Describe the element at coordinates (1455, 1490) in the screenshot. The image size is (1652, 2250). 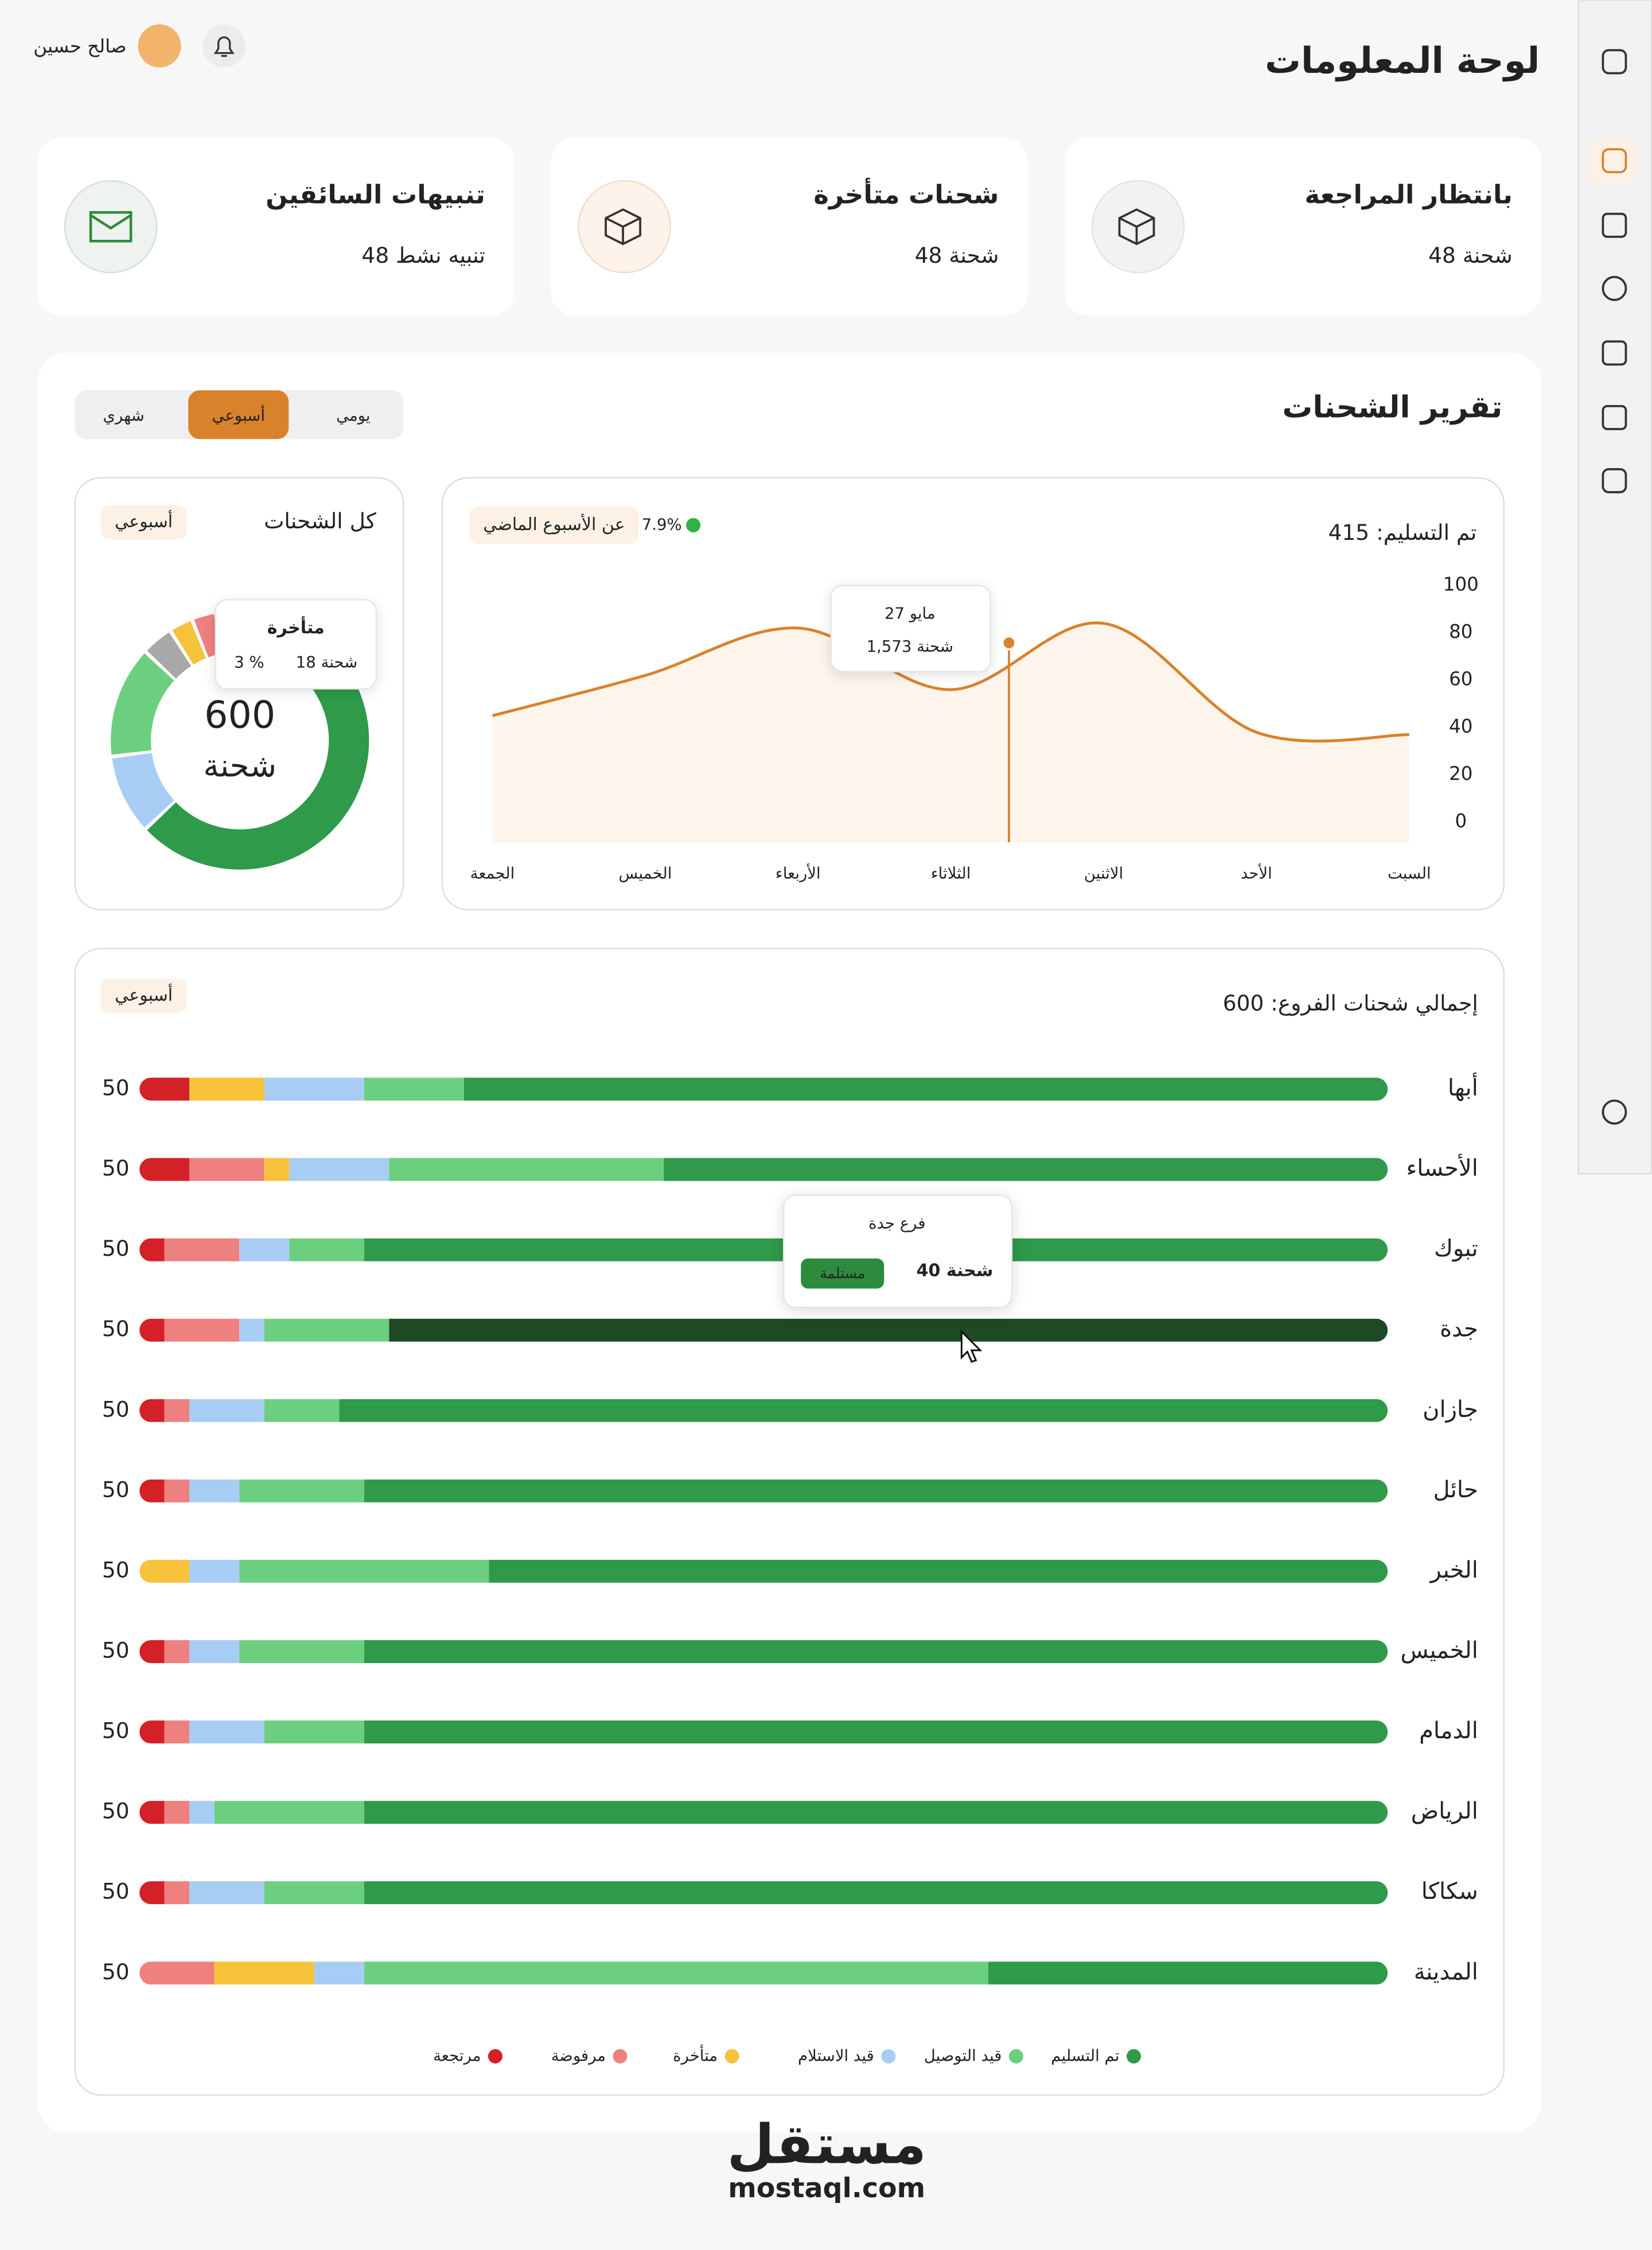
I see `category-label: حائل` at that location.